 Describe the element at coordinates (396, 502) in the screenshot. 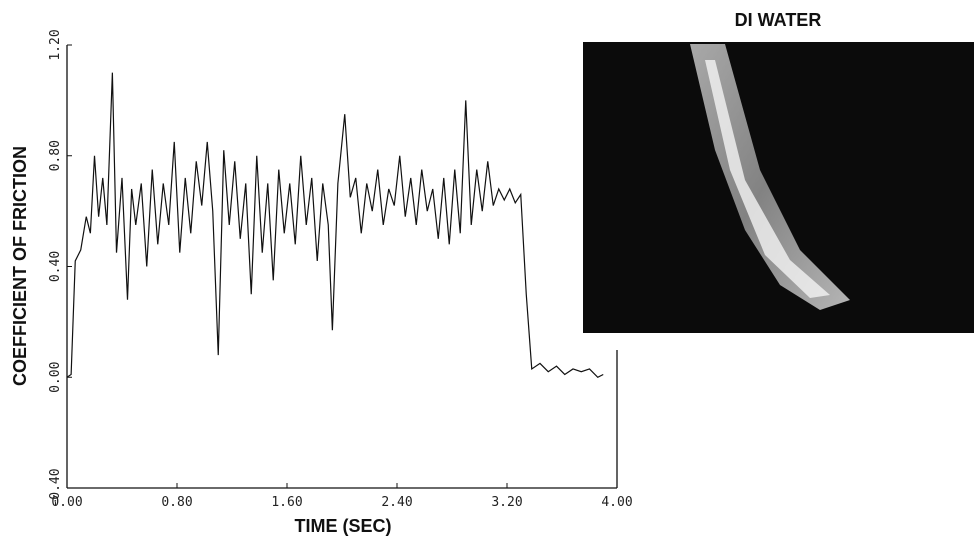

I see `x-tick-label: 2.40` at that location.